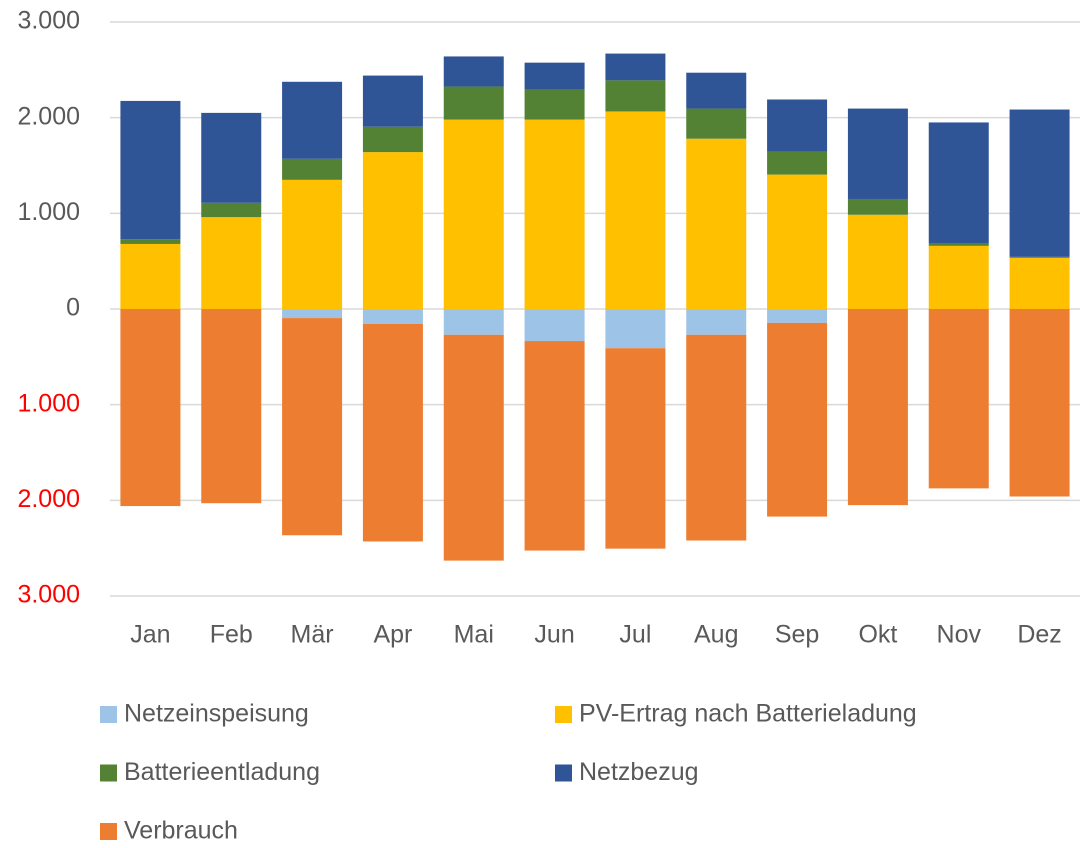  What do you see at coordinates (639, 772) in the screenshot?
I see `legend-label: Netzbezug` at bounding box center [639, 772].